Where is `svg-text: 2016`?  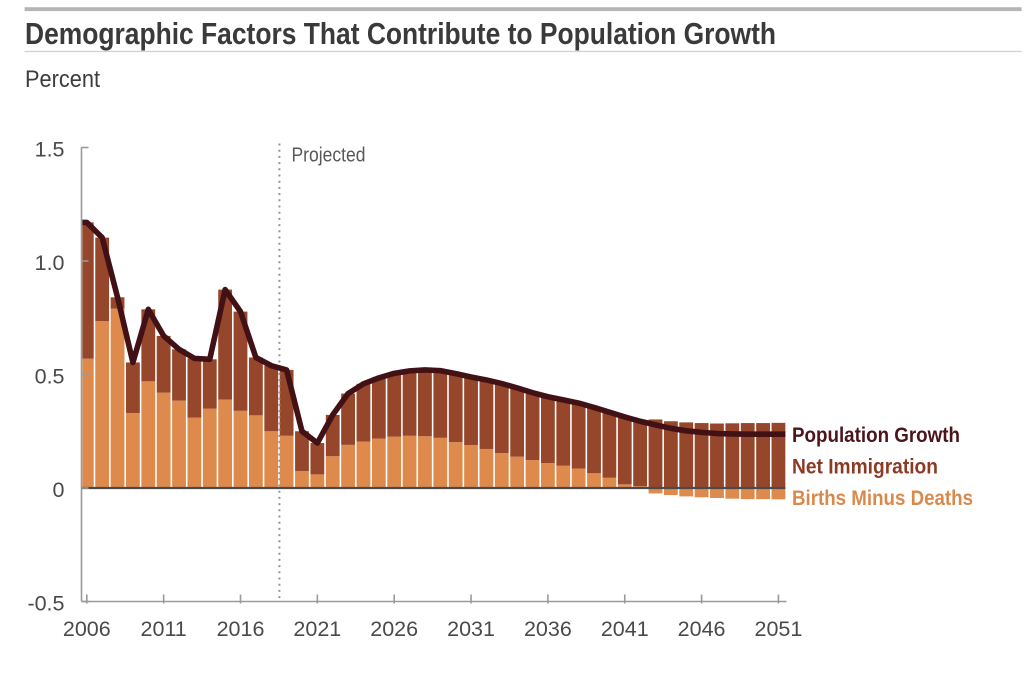 svg-text: 2016 is located at coordinates (241, 629).